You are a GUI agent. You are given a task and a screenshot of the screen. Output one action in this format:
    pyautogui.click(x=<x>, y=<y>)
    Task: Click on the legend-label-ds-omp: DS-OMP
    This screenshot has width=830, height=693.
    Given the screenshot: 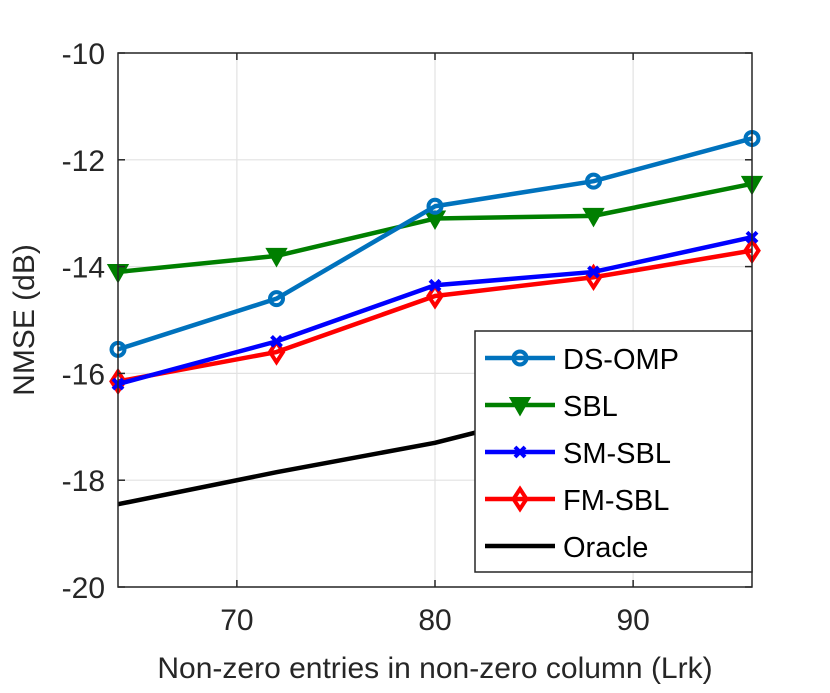 What is the action you would take?
    pyautogui.click(x=621, y=360)
    